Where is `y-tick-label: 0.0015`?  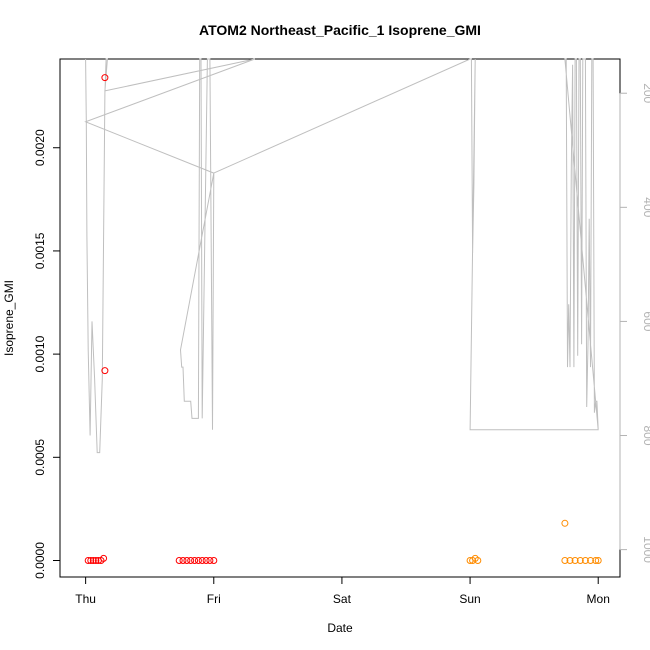
y-tick-label: 0.0015 is located at coordinates (40, 250).